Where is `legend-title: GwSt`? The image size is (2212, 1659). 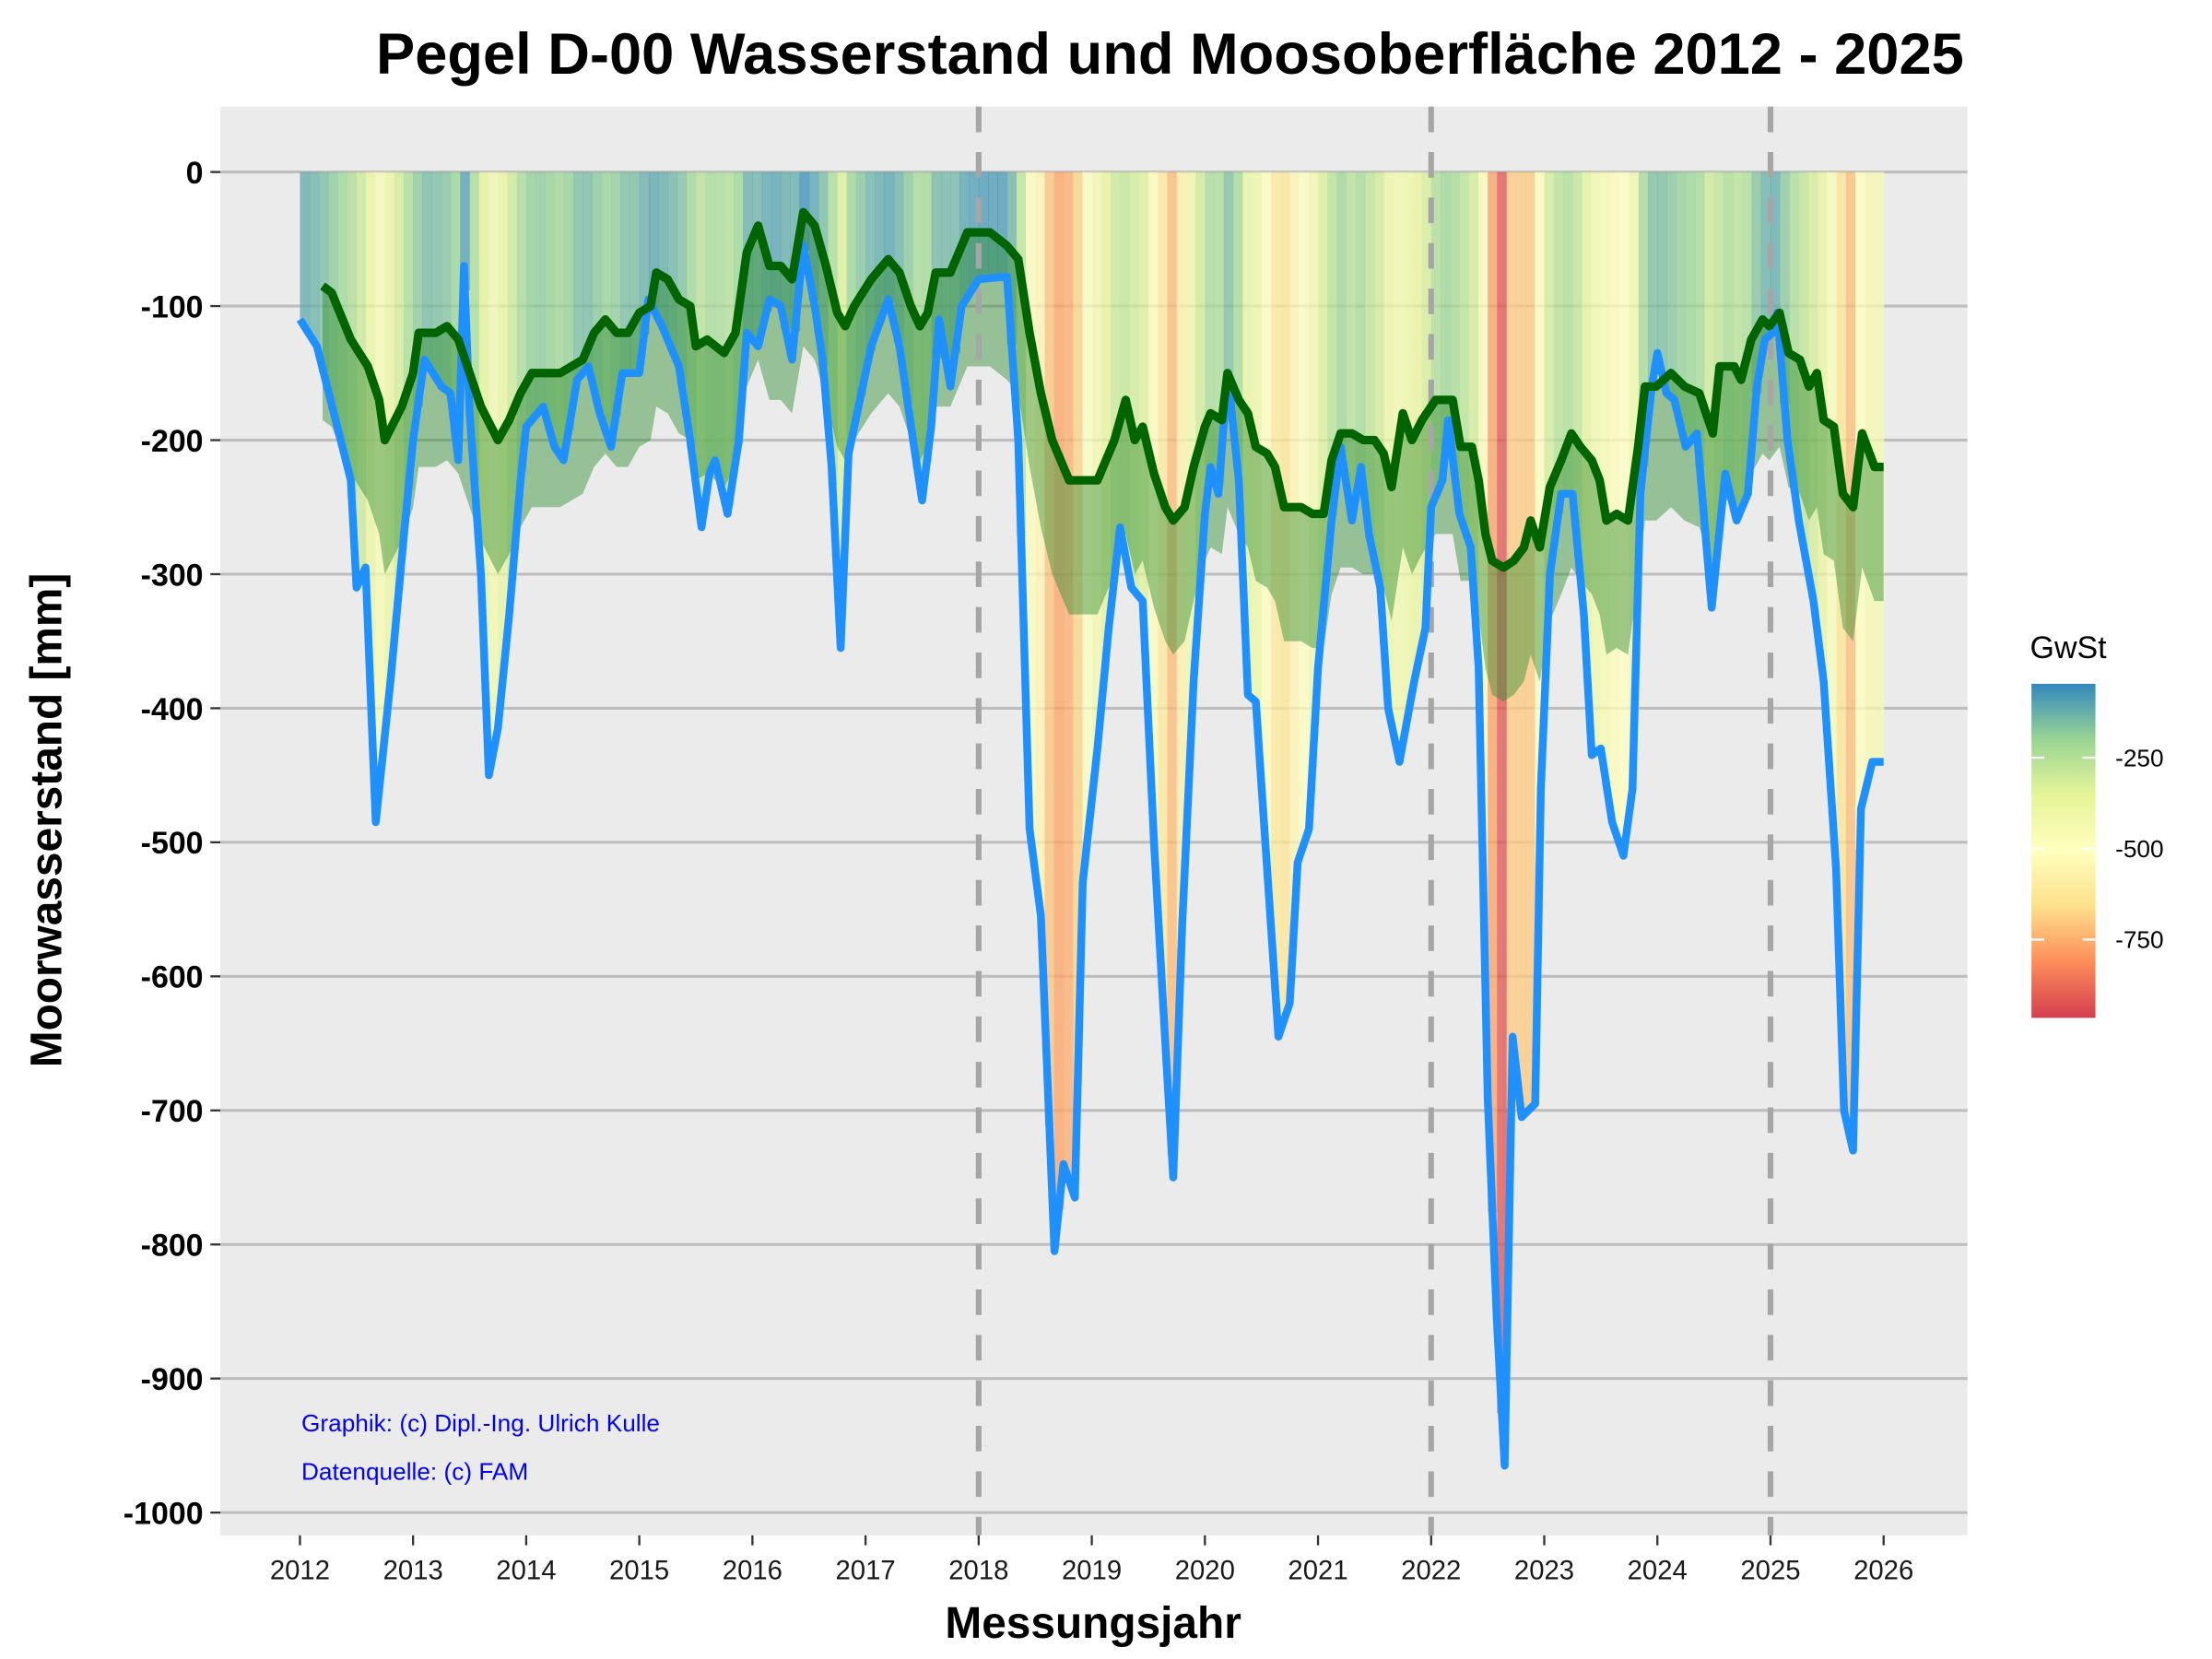
legend-title: GwSt is located at coordinates (2069, 647).